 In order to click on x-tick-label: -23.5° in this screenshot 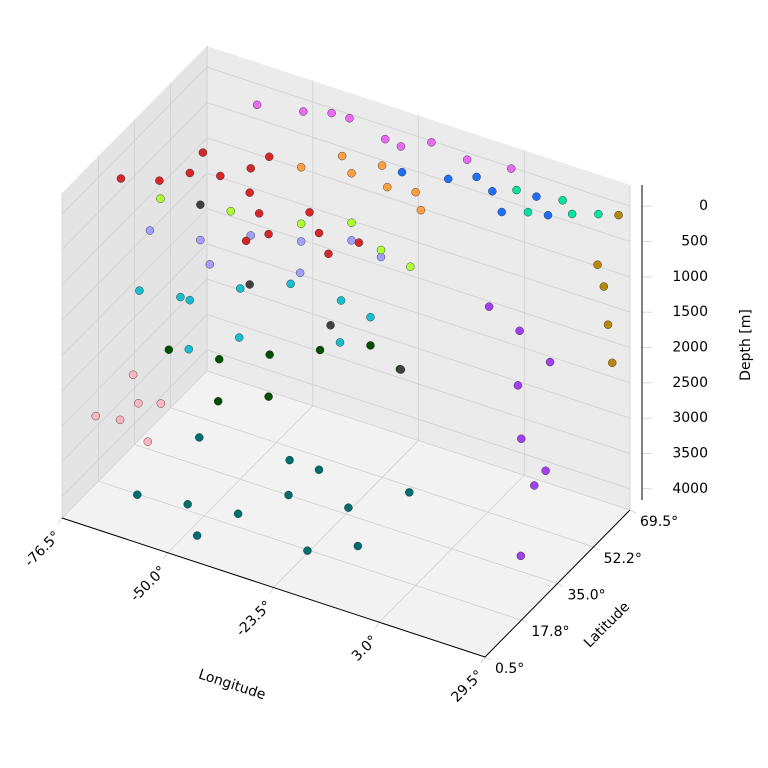, I will do `click(254, 619)`.